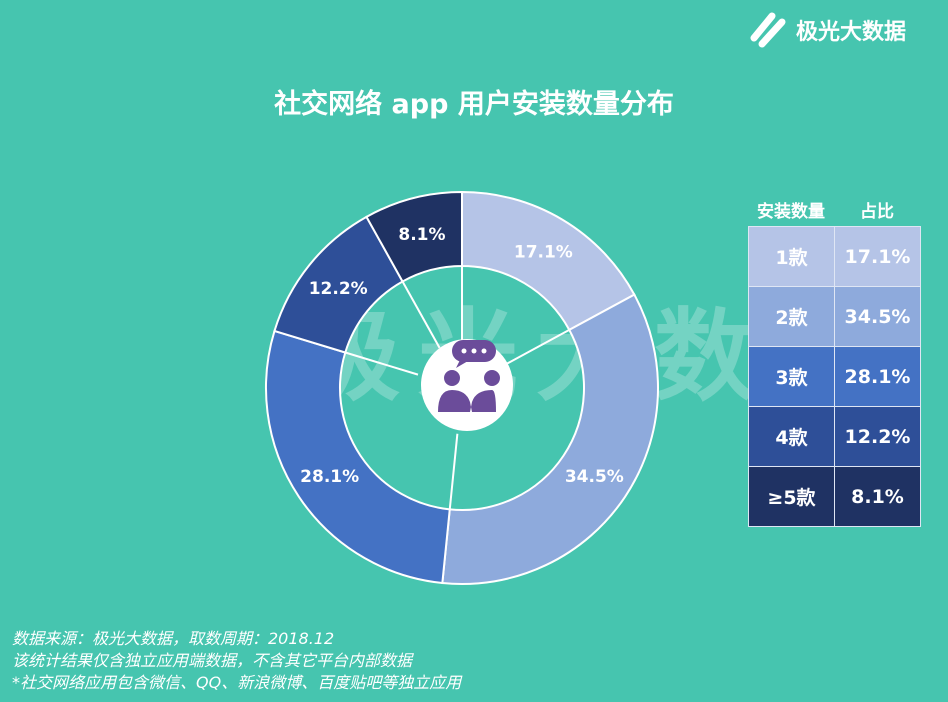 Image resolution: width=948 pixels, height=702 pixels. I want to click on header-count: 安装数量, so click(791, 211).